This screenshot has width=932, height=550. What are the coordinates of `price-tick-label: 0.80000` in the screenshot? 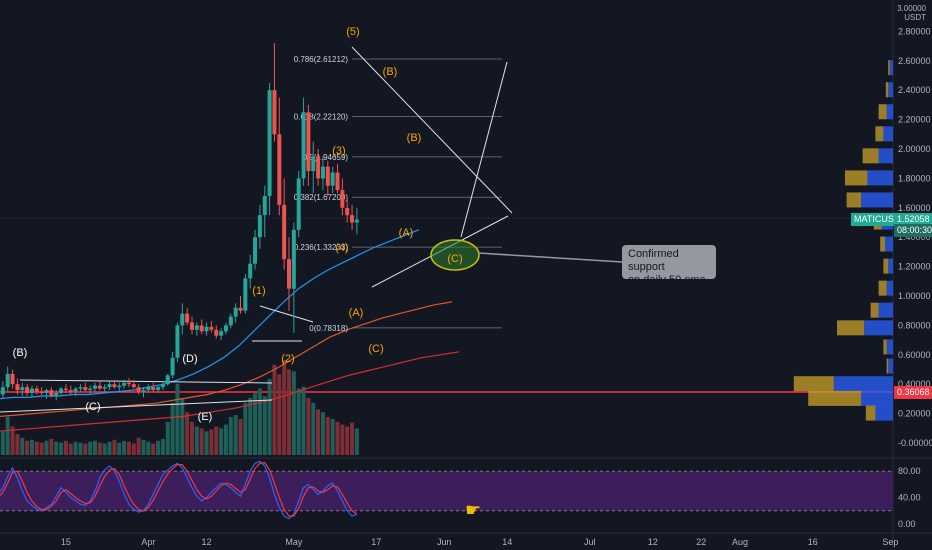 It's located at (914, 325).